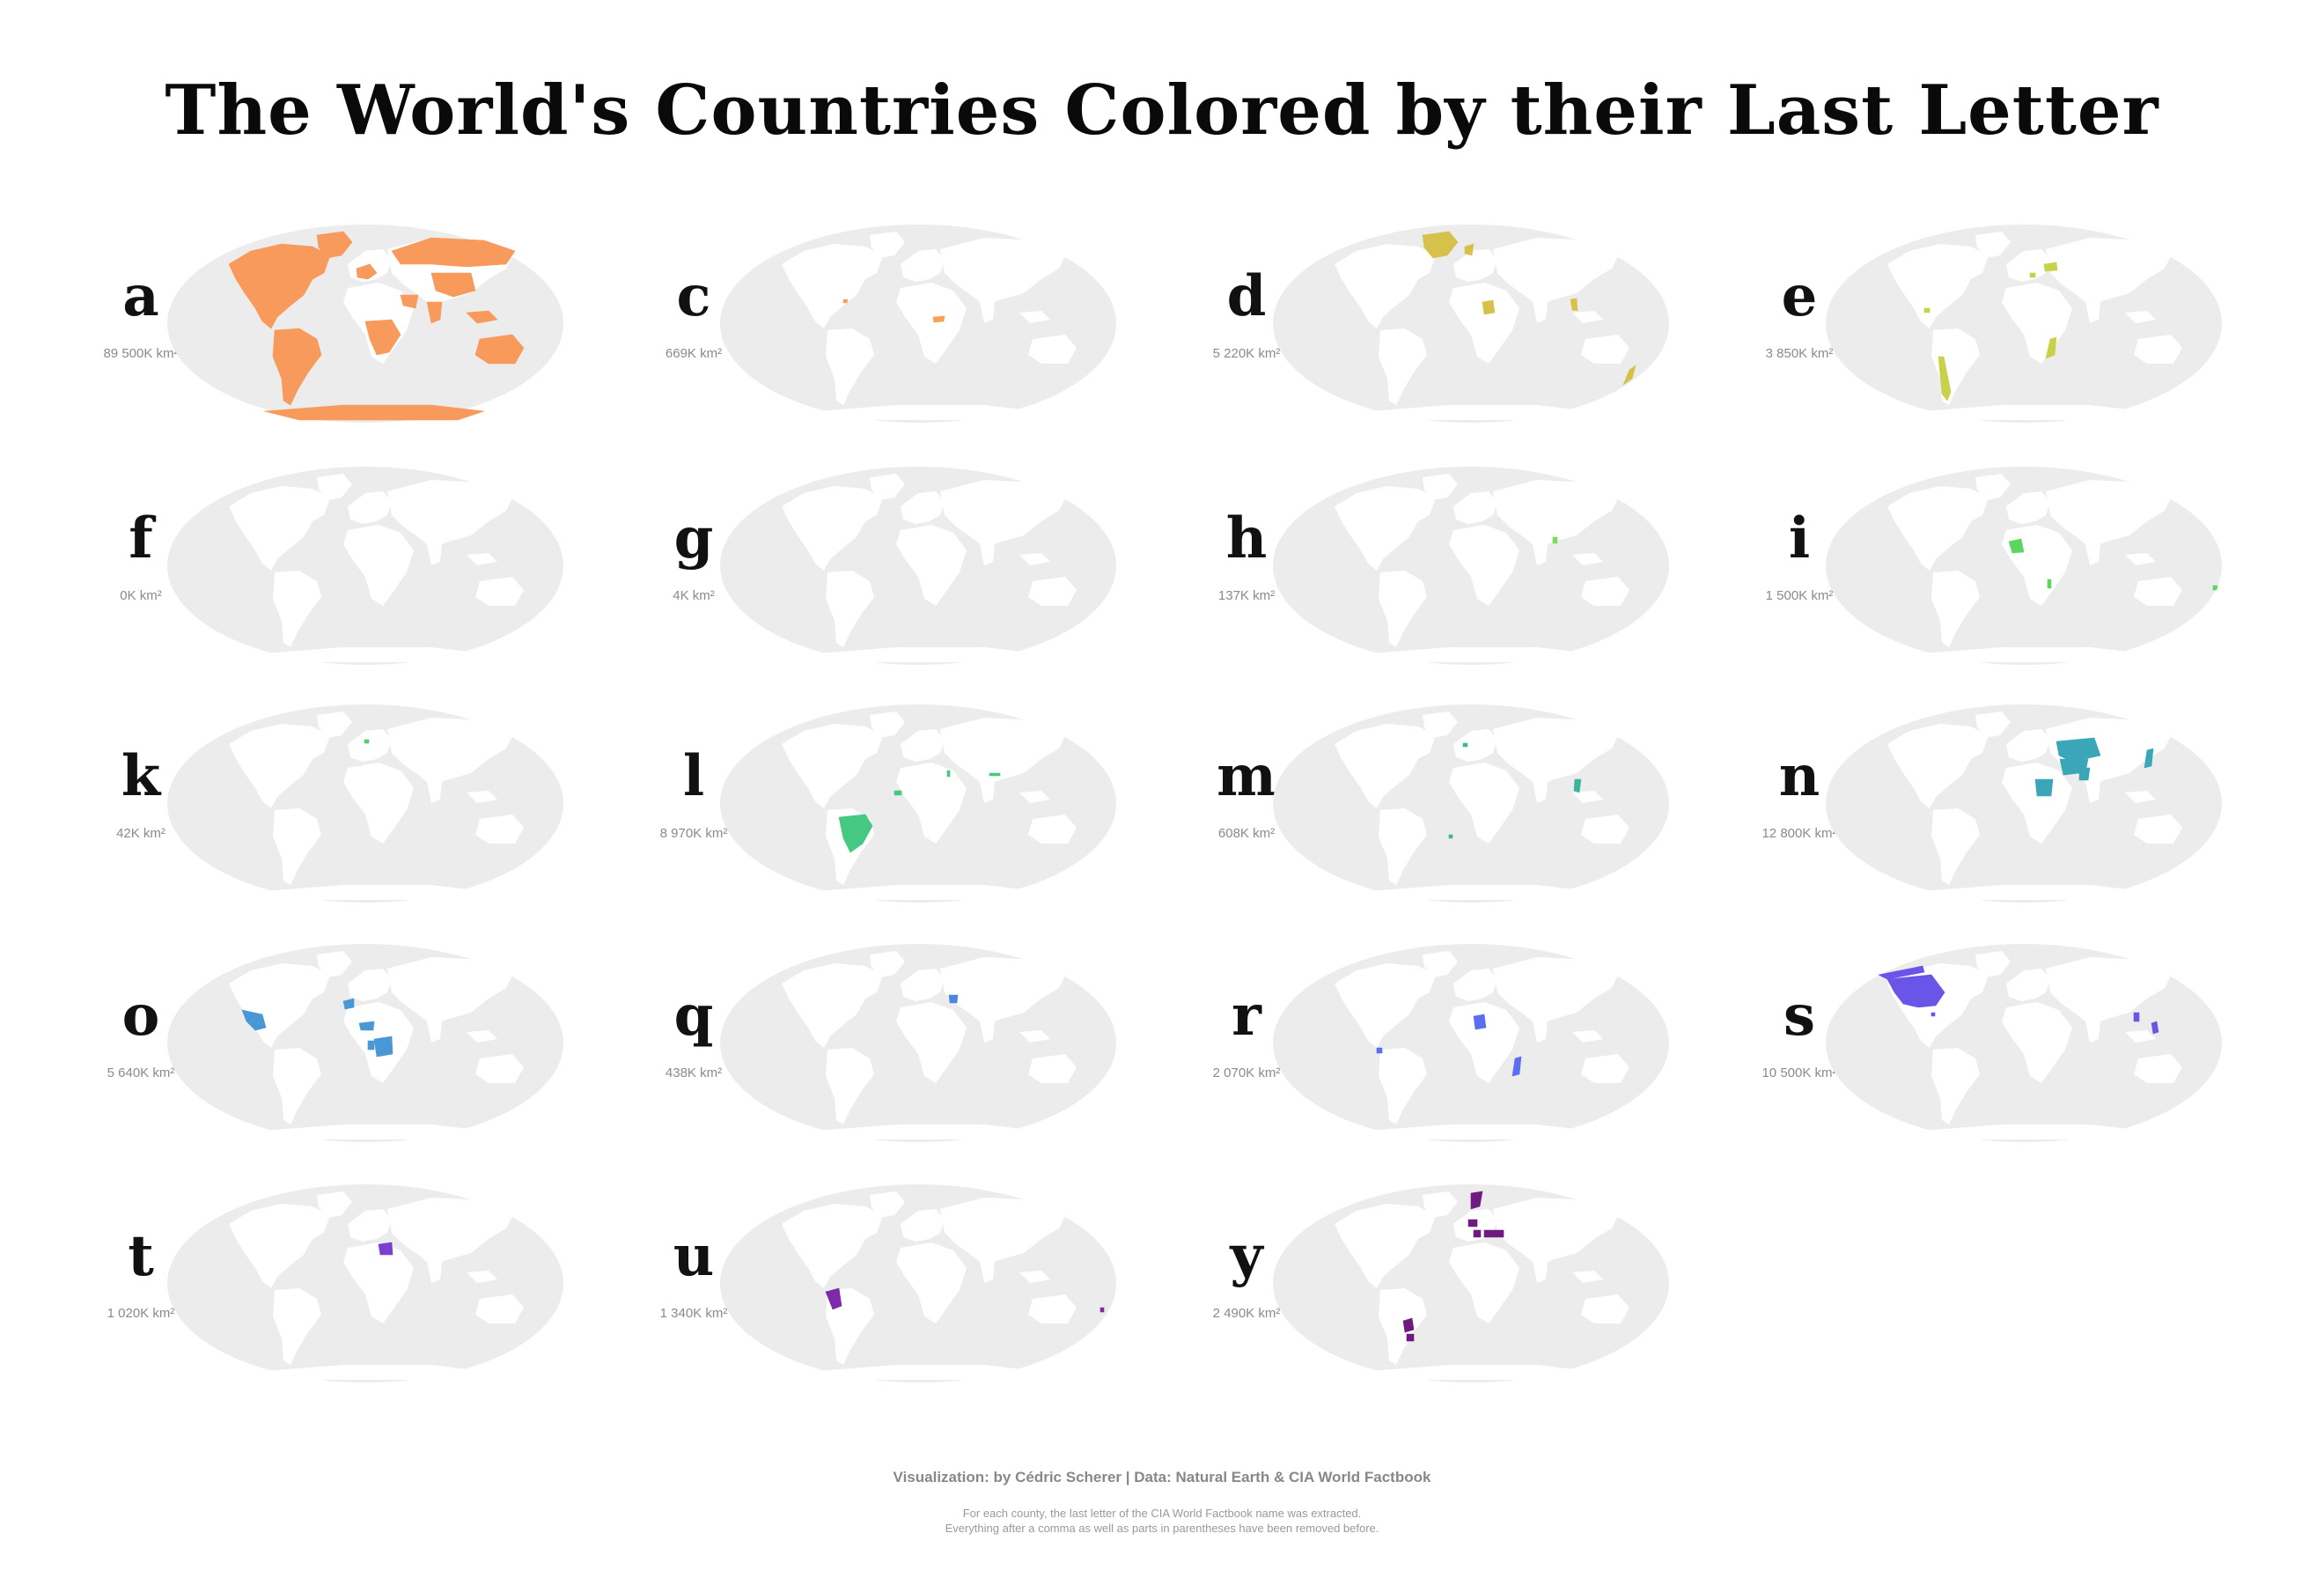 The width and height of the screenshot is (2324, 1585). What do you see at coordinates (1629, 375) in the screenshot?
I see `country-nz` at bounding box center [1629, 375].